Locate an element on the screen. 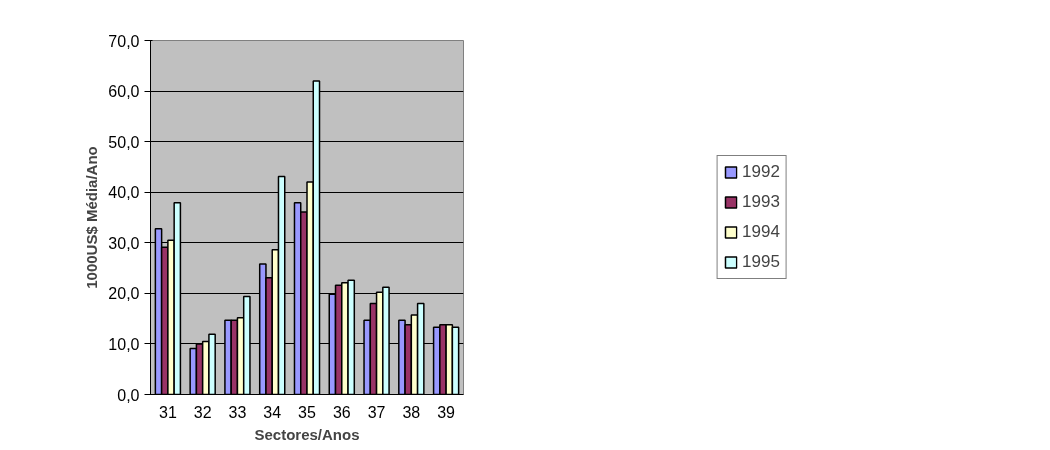  x-tick-label: 35 is located at coordinates (307, 412).